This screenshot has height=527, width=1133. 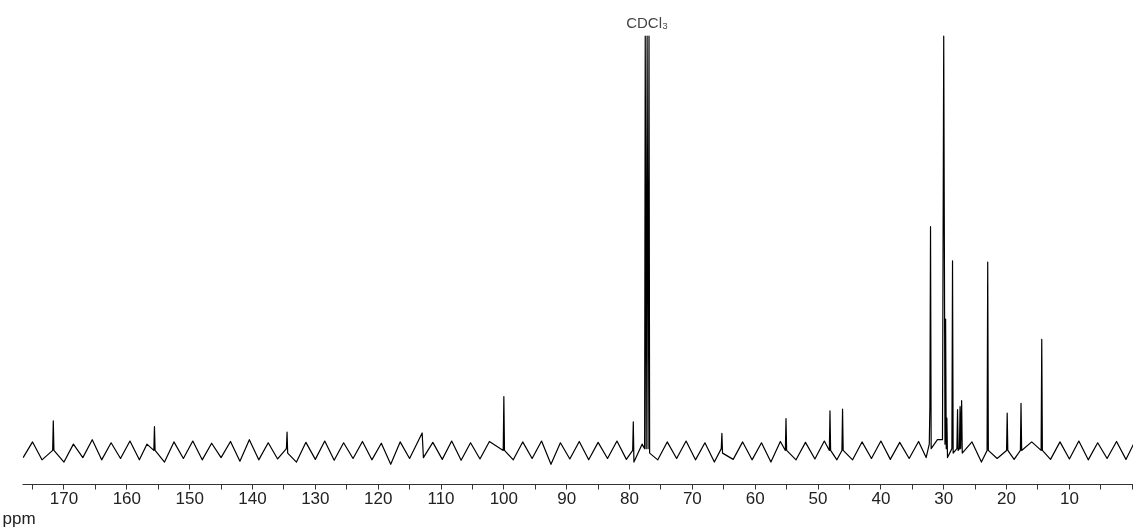 What do you see at coordinates (189, 498) in the screenshot?
I see `x-tick-label: 150` at bounding box center [189, 498].